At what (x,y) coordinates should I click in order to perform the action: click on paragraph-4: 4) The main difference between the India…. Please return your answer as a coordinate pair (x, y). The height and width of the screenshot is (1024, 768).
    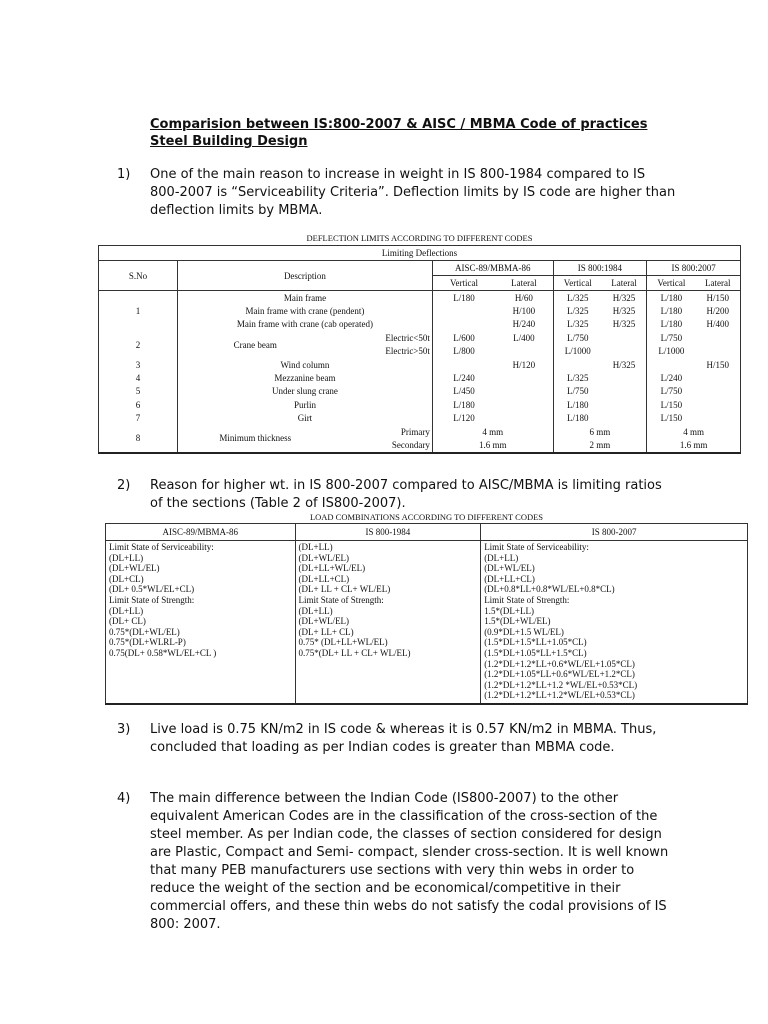
    Looking at the image, I should click on (397, 862).